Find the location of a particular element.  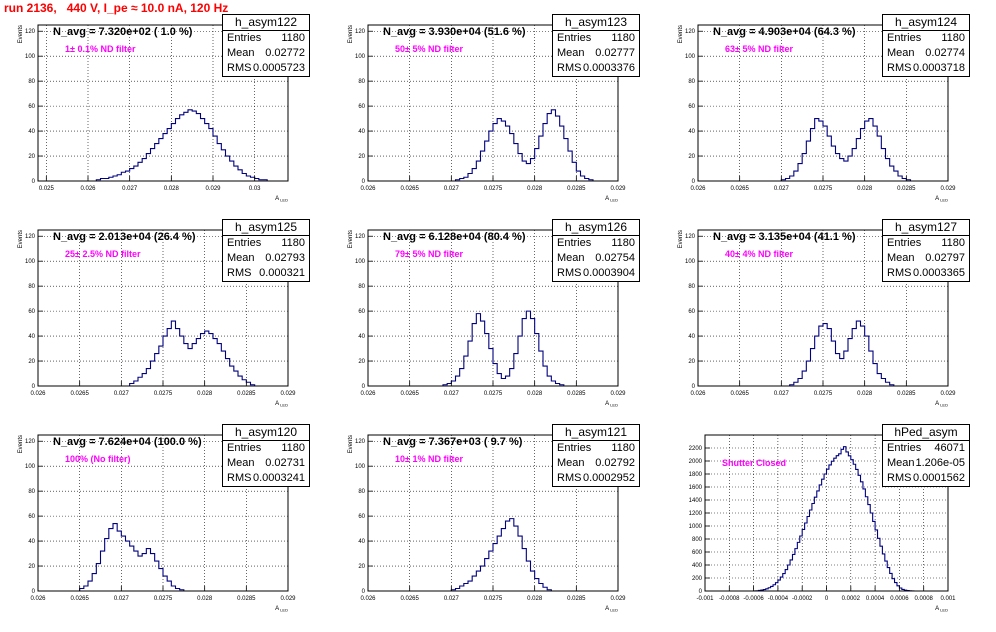

mean-value: 0.02774 is located at coordinates (945, 53).